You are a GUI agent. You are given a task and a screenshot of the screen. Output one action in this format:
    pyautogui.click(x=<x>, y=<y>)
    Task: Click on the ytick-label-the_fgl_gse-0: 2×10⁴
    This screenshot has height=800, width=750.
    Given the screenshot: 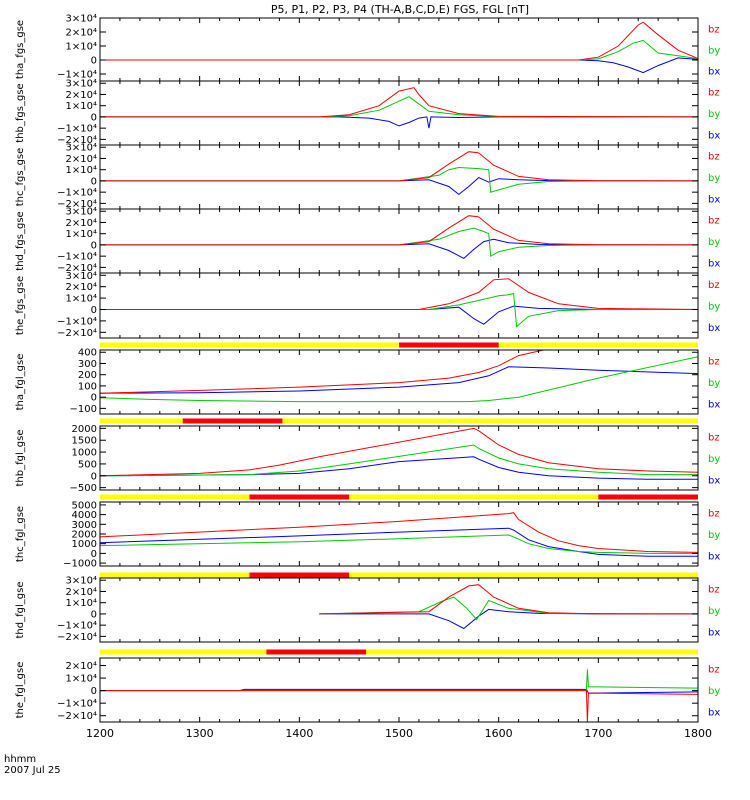 What is the action you would take?
    pyautogui.click(x=81, y=666)
    